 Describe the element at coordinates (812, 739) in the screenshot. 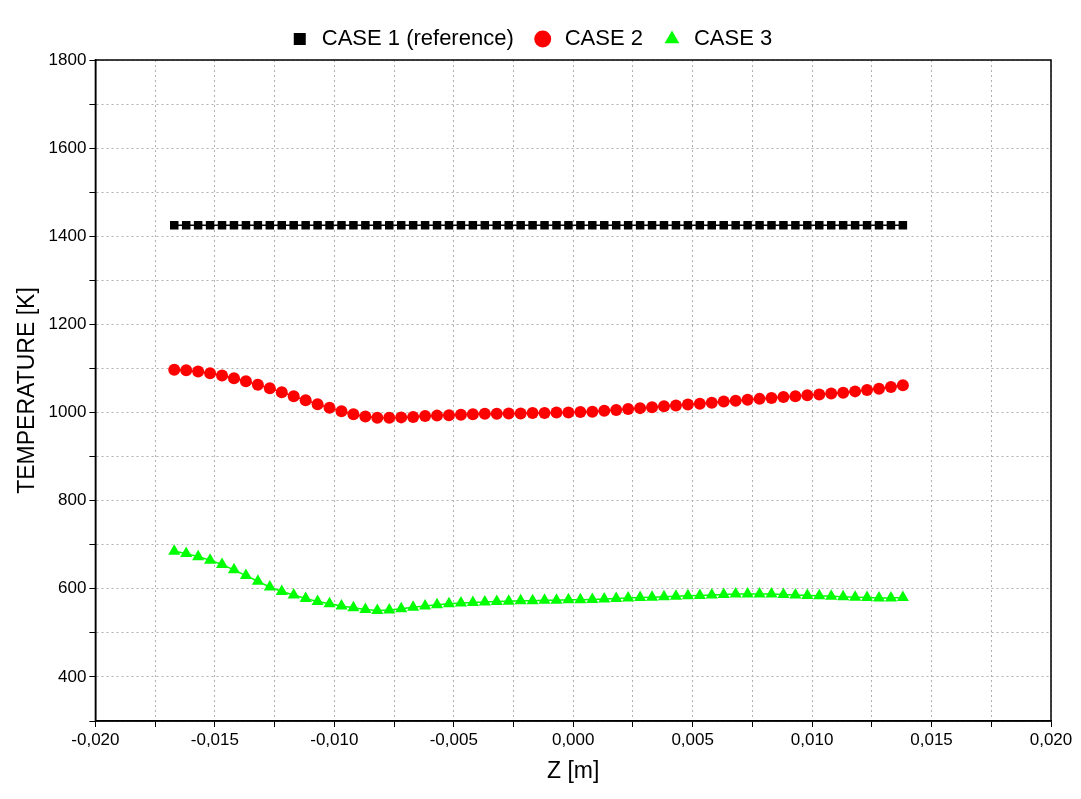

I see `x-tick-label: 0,010` at that location.